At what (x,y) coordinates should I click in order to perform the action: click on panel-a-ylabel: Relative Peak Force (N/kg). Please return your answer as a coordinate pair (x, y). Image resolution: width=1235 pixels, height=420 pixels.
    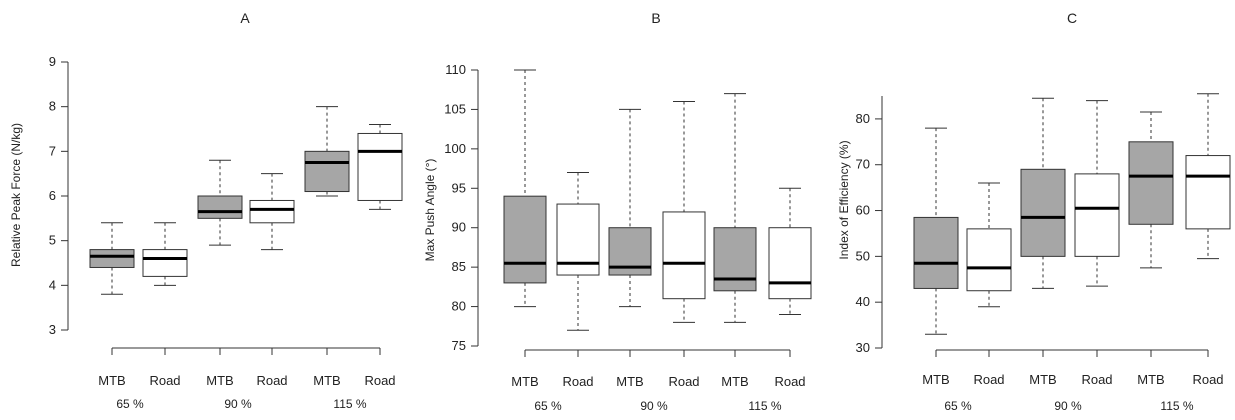
    Looking at the image, I should click on (16, 195).